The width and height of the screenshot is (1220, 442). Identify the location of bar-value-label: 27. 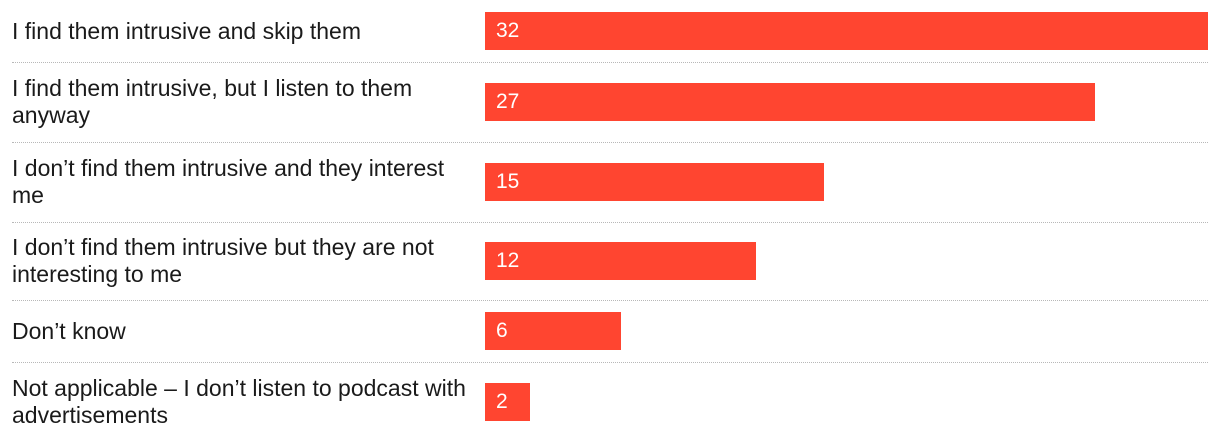
(508, 101).